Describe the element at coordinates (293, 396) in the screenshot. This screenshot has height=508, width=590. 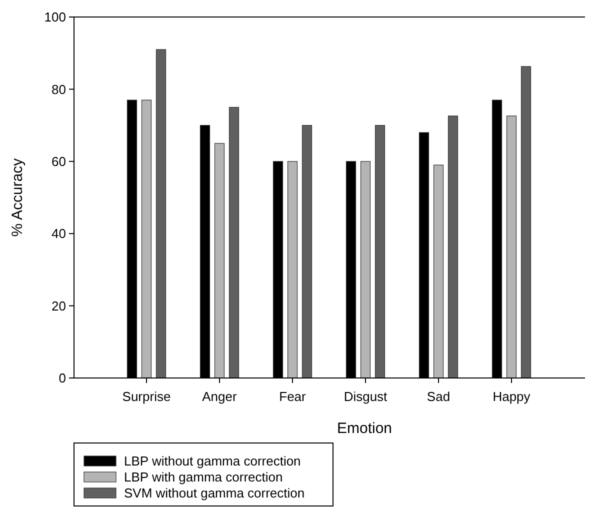
I see `x-tick-label: Fear` at that location.